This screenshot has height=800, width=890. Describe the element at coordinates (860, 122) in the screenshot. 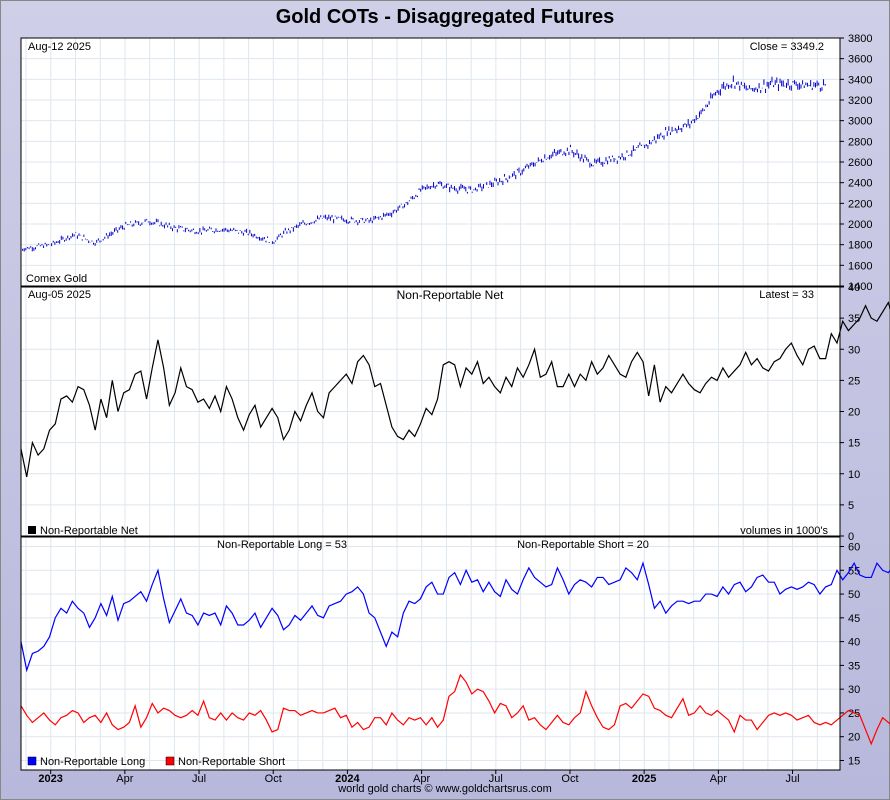

I see `y-tick-label: 3000` at that location.